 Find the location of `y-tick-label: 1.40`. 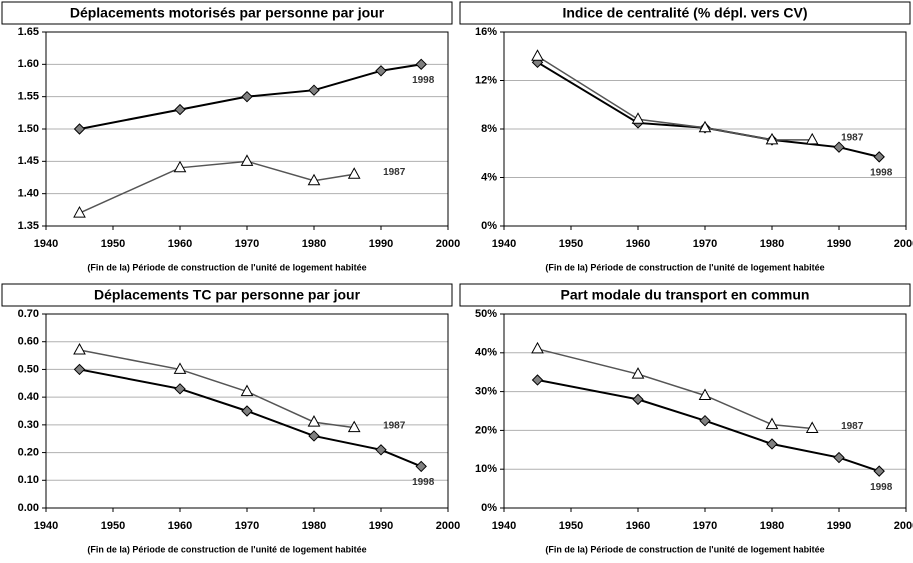

y-tick-label: 1.40 is located at coordinates (28, 194).